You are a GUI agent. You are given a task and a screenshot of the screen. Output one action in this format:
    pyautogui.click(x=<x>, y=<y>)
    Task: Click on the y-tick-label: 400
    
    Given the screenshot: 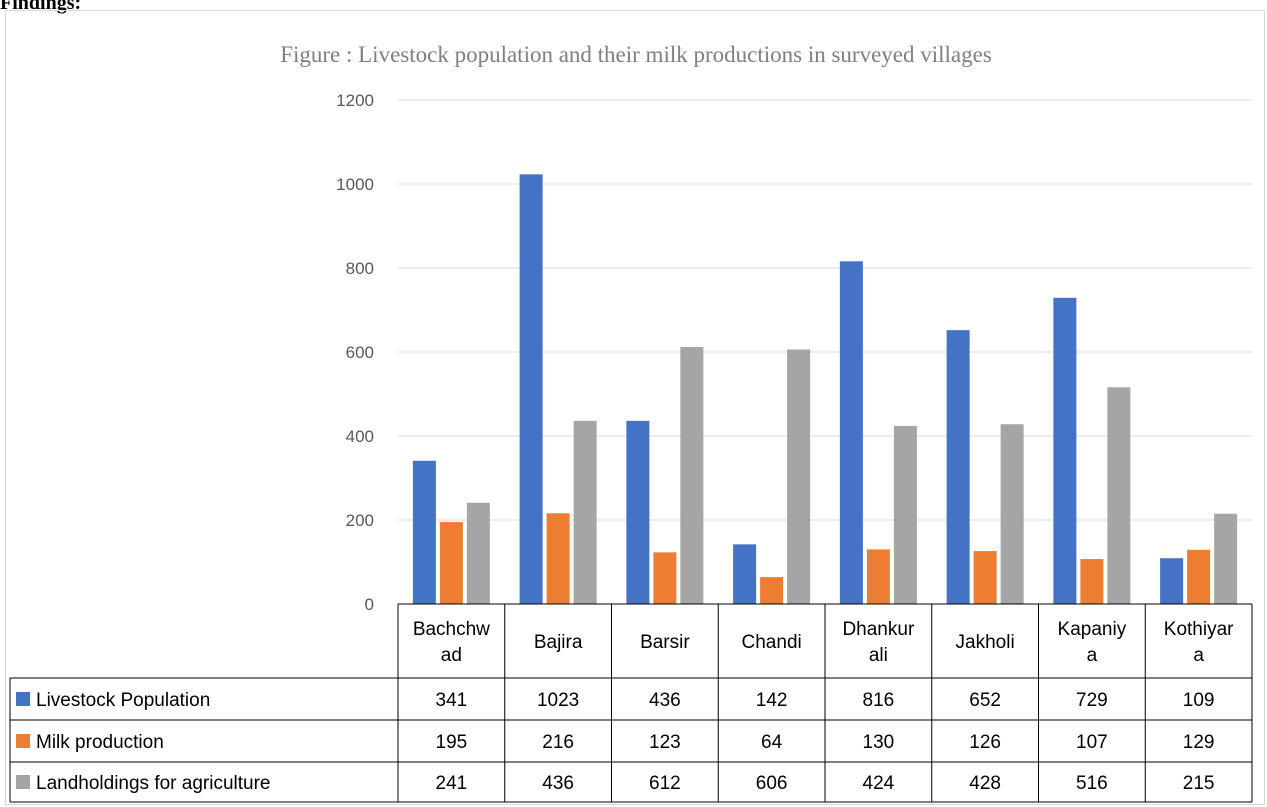 What is the action you would take?
    pyautogui.click(x=360, y=436)
    